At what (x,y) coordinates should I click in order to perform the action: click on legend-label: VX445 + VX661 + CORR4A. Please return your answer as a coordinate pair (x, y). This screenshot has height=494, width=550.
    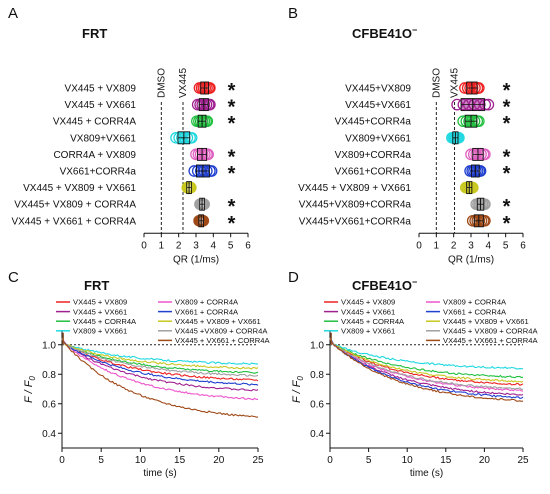
    Looking at the image, I should click on (222, 340).